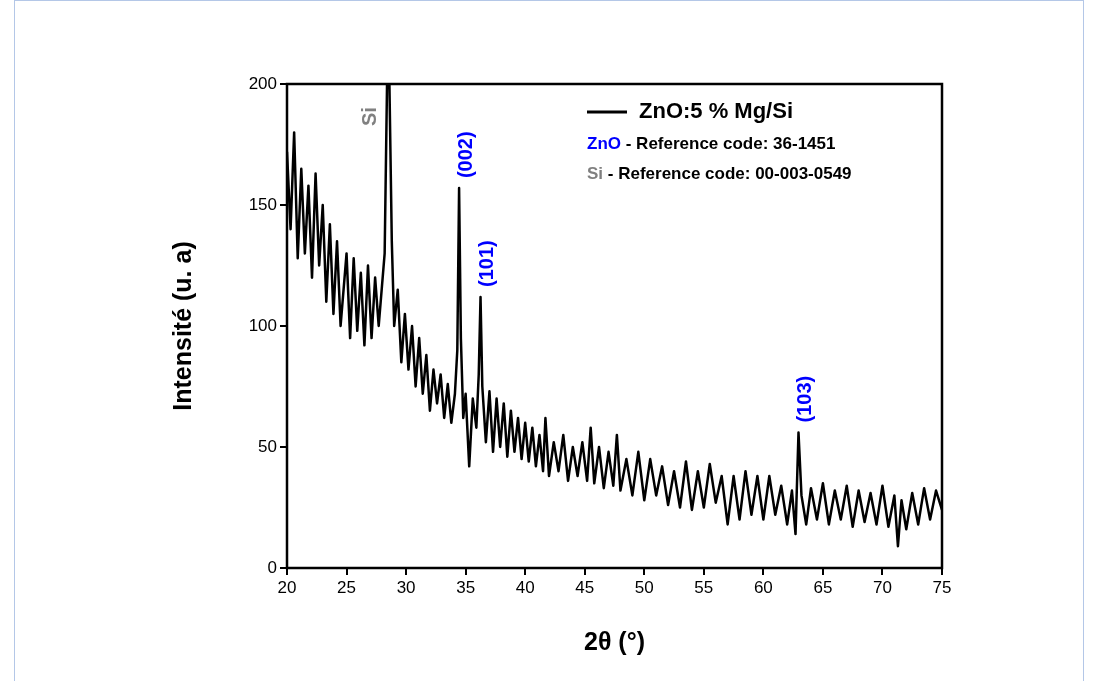  Describe the element at coordinates (585, 587) in the screenshot. I see `x-tick-label: 45` at that location.